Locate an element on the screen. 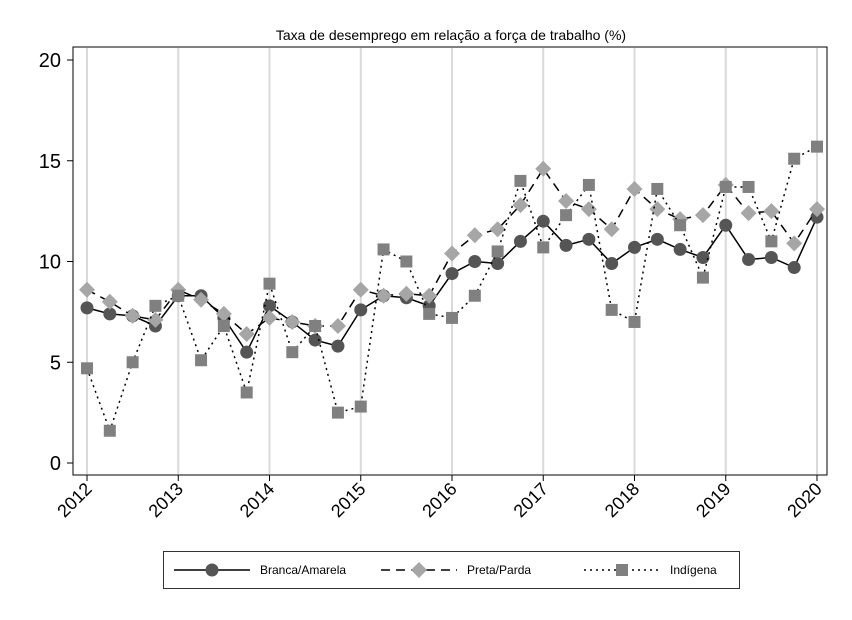 This screenshot has width=852, height=620. x-tick-label: 2012 is located at coordinates (74, 500).